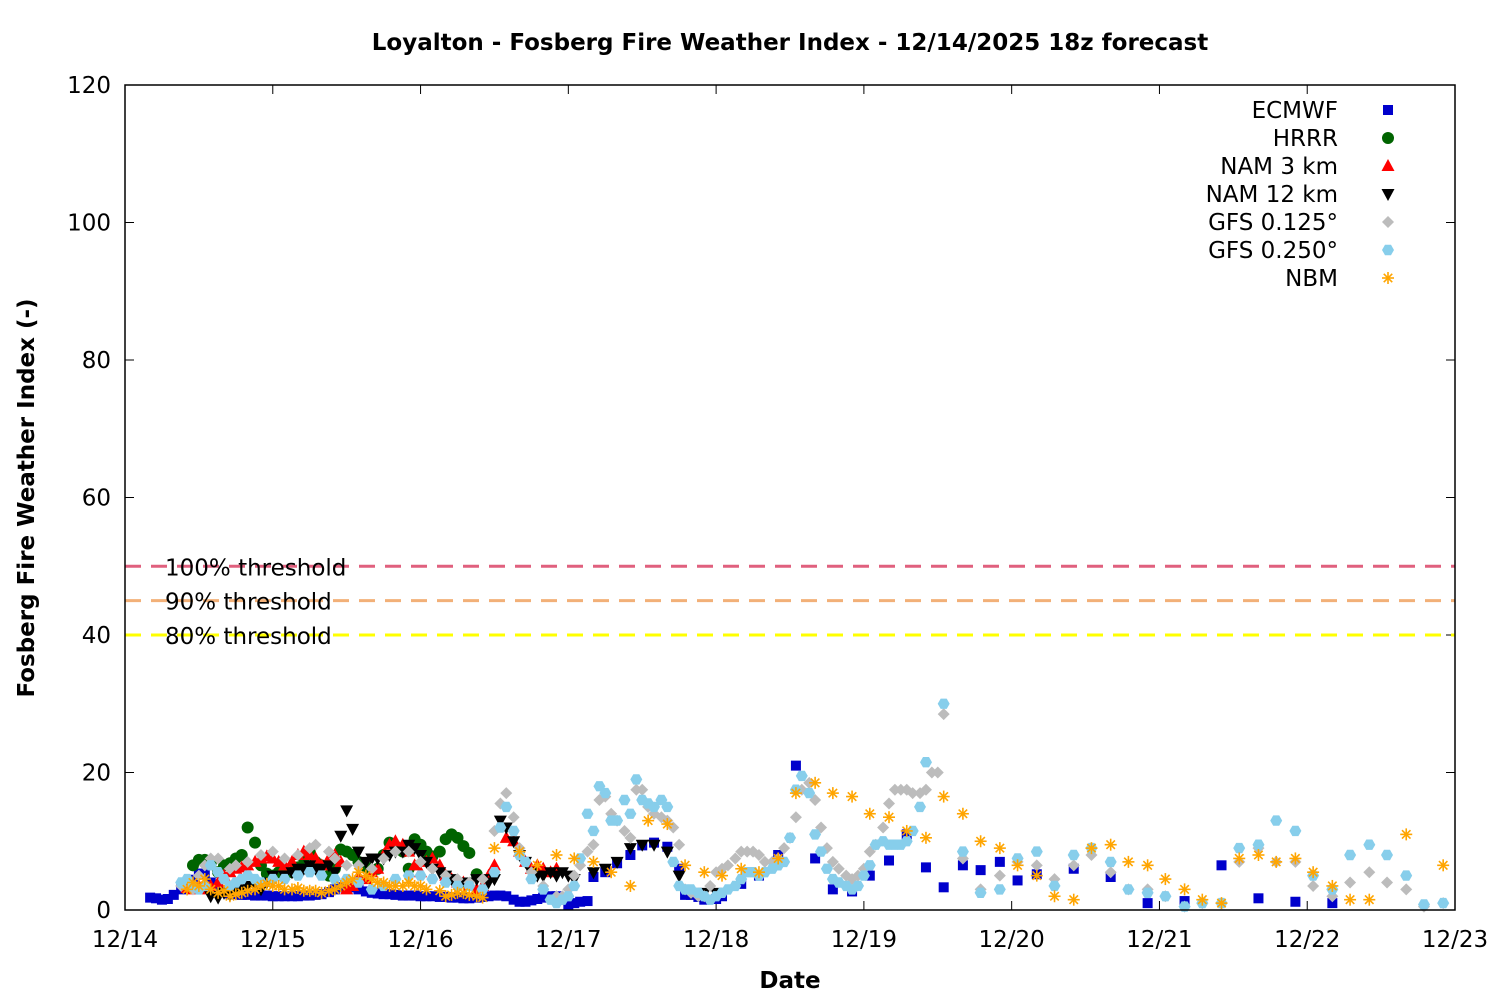 The width and height of the screenshot is (1500, 1000). Describe the element at coordinates (1273, 223) in the screenshot. I see `legend-label: GFS 0.125°` at that location.